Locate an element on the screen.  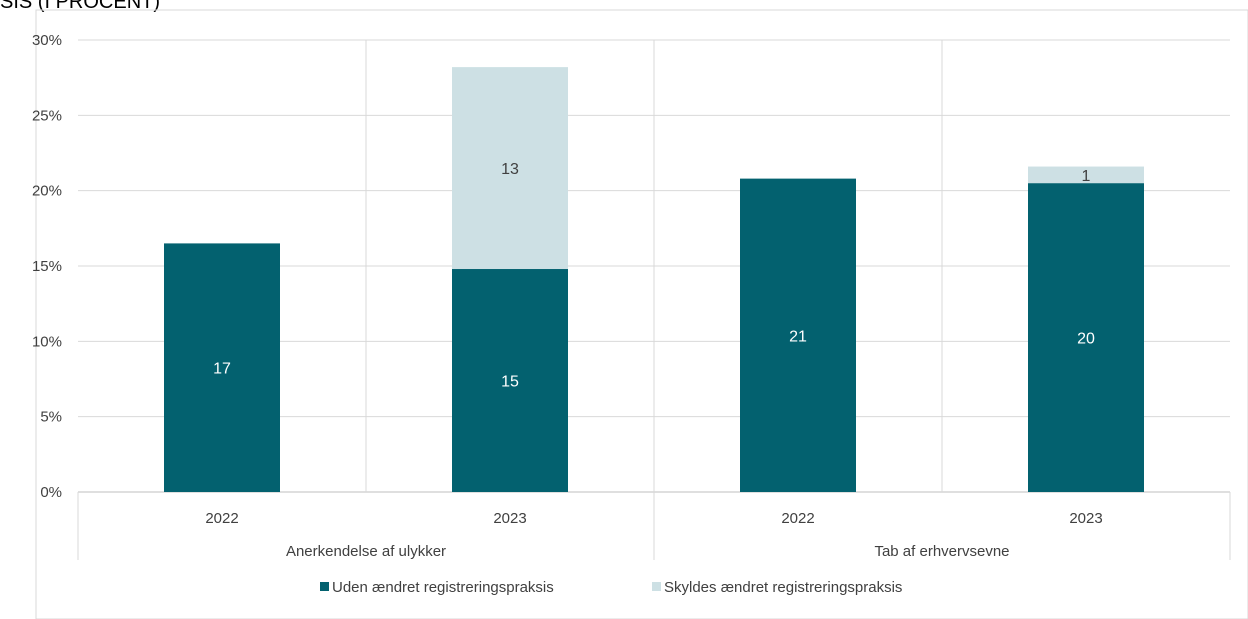
data-label: 21 is located at coordinates (798, 336).